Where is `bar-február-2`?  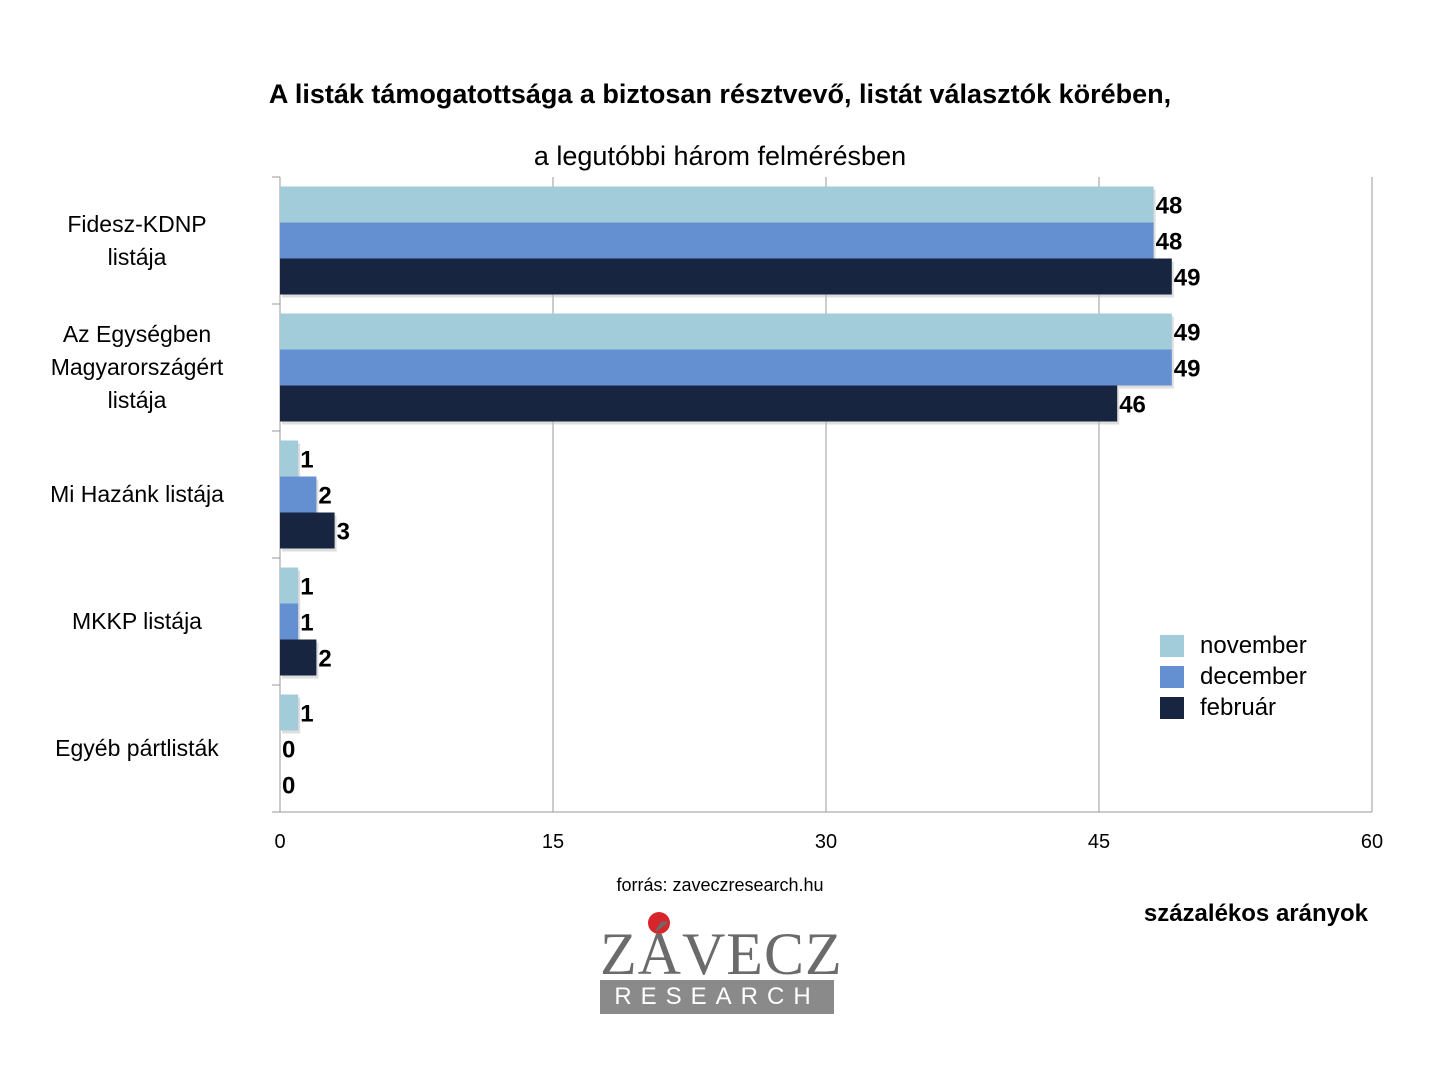 bar-február-2 is located at coordinates (307, 530).